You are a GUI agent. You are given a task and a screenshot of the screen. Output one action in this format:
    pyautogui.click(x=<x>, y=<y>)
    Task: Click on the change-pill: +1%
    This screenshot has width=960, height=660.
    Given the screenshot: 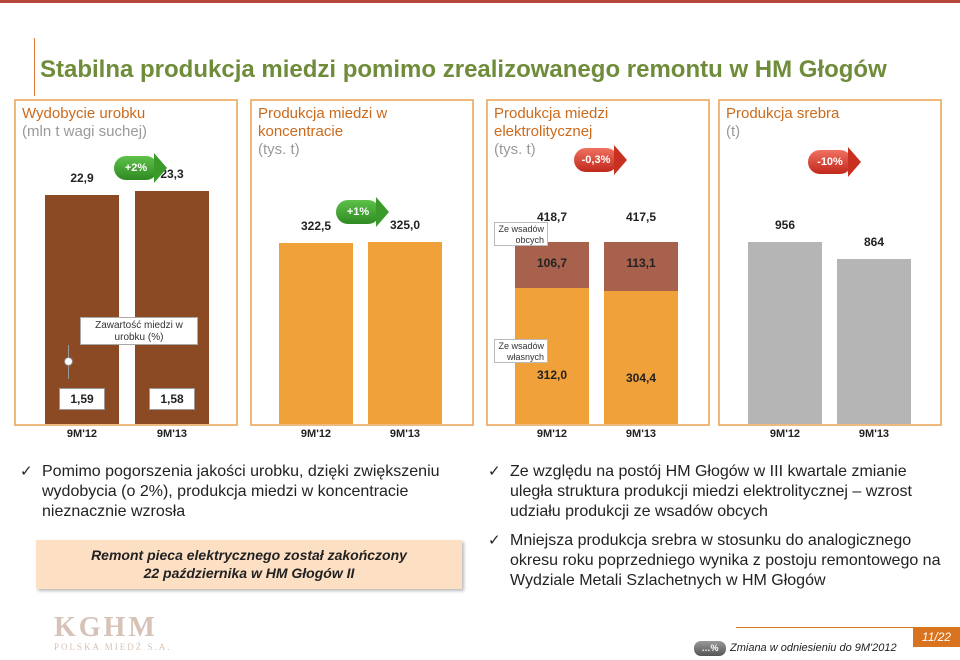 What is the action you would take?
    pyautogui.click(x=362, y=212)
    